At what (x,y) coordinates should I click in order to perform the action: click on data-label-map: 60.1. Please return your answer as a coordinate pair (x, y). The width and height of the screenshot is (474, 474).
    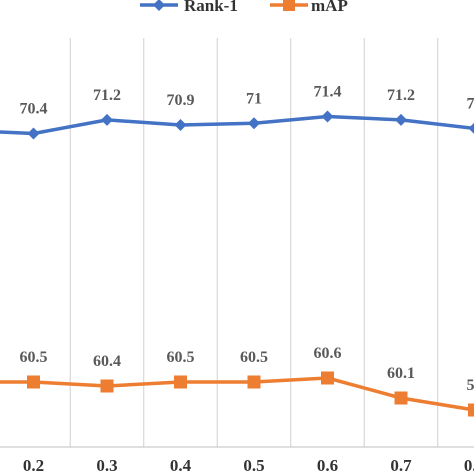
    Looking at the image, I should click on (401, 373).